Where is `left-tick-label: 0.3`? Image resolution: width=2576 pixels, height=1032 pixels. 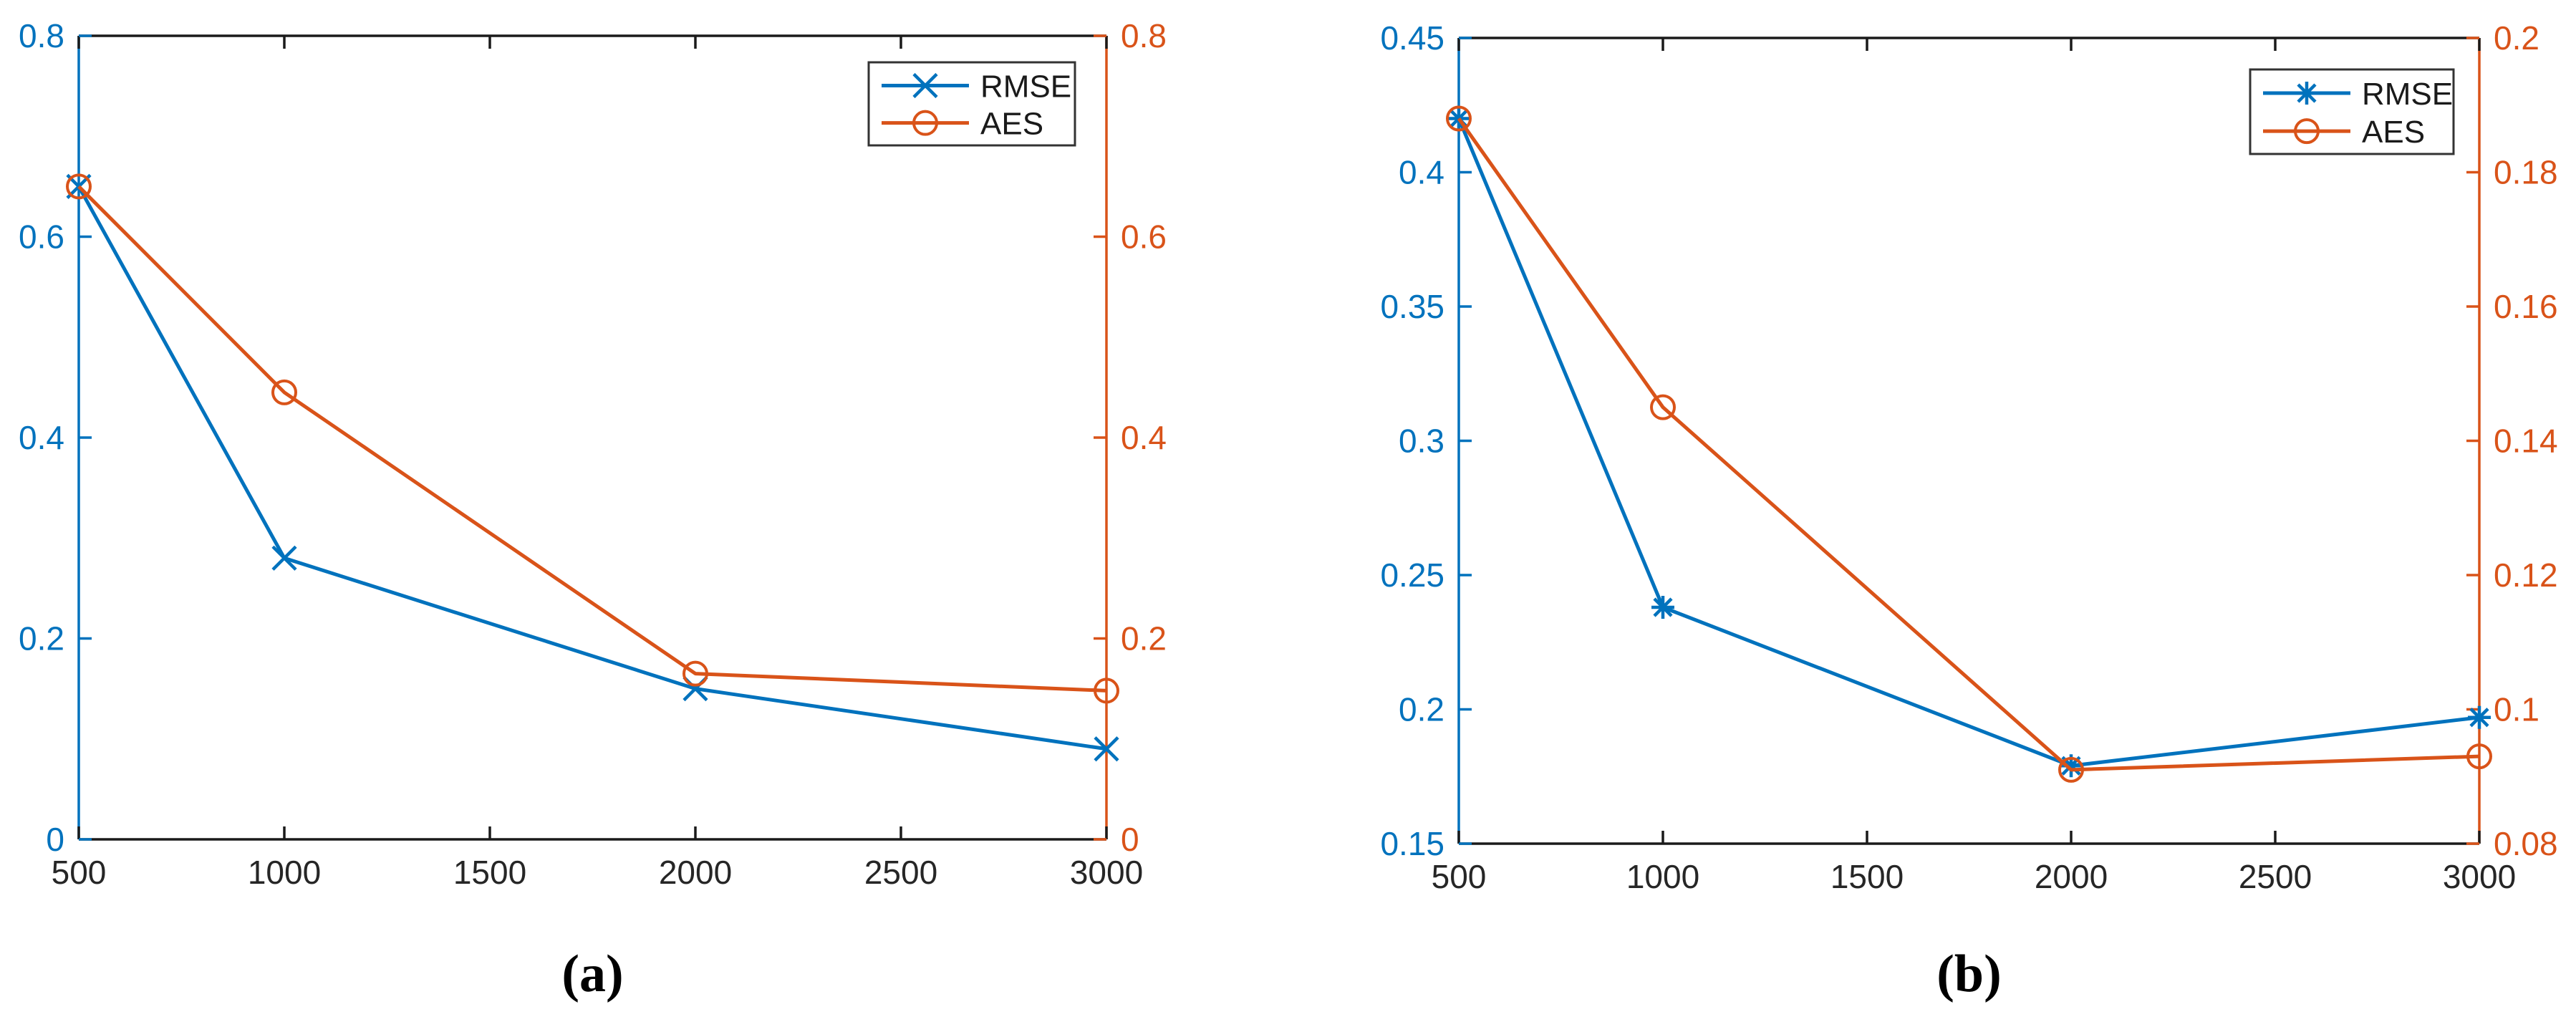 left-tick-label: 0.3 is located at coordinates (1421, 441).